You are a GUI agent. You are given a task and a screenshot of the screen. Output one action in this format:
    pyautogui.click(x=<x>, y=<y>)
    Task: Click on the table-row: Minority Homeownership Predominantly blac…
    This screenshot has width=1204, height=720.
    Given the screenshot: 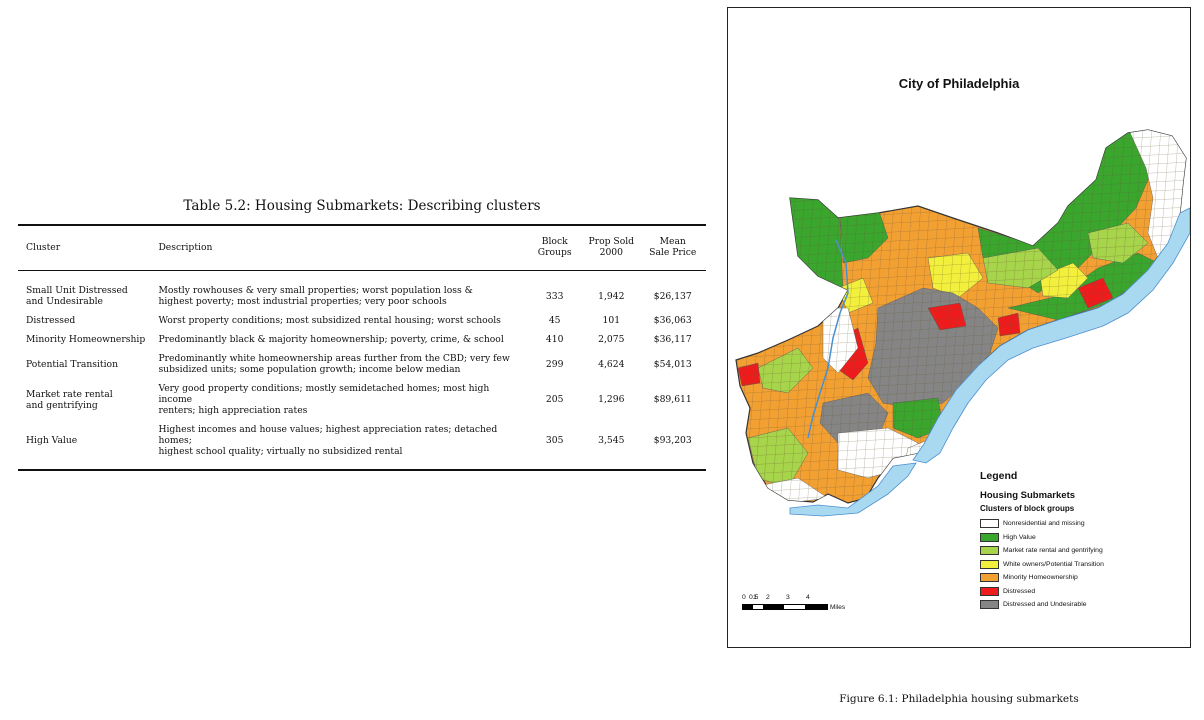 What is the action you would take?
    pyautogui.click(x=362, y=339)
    